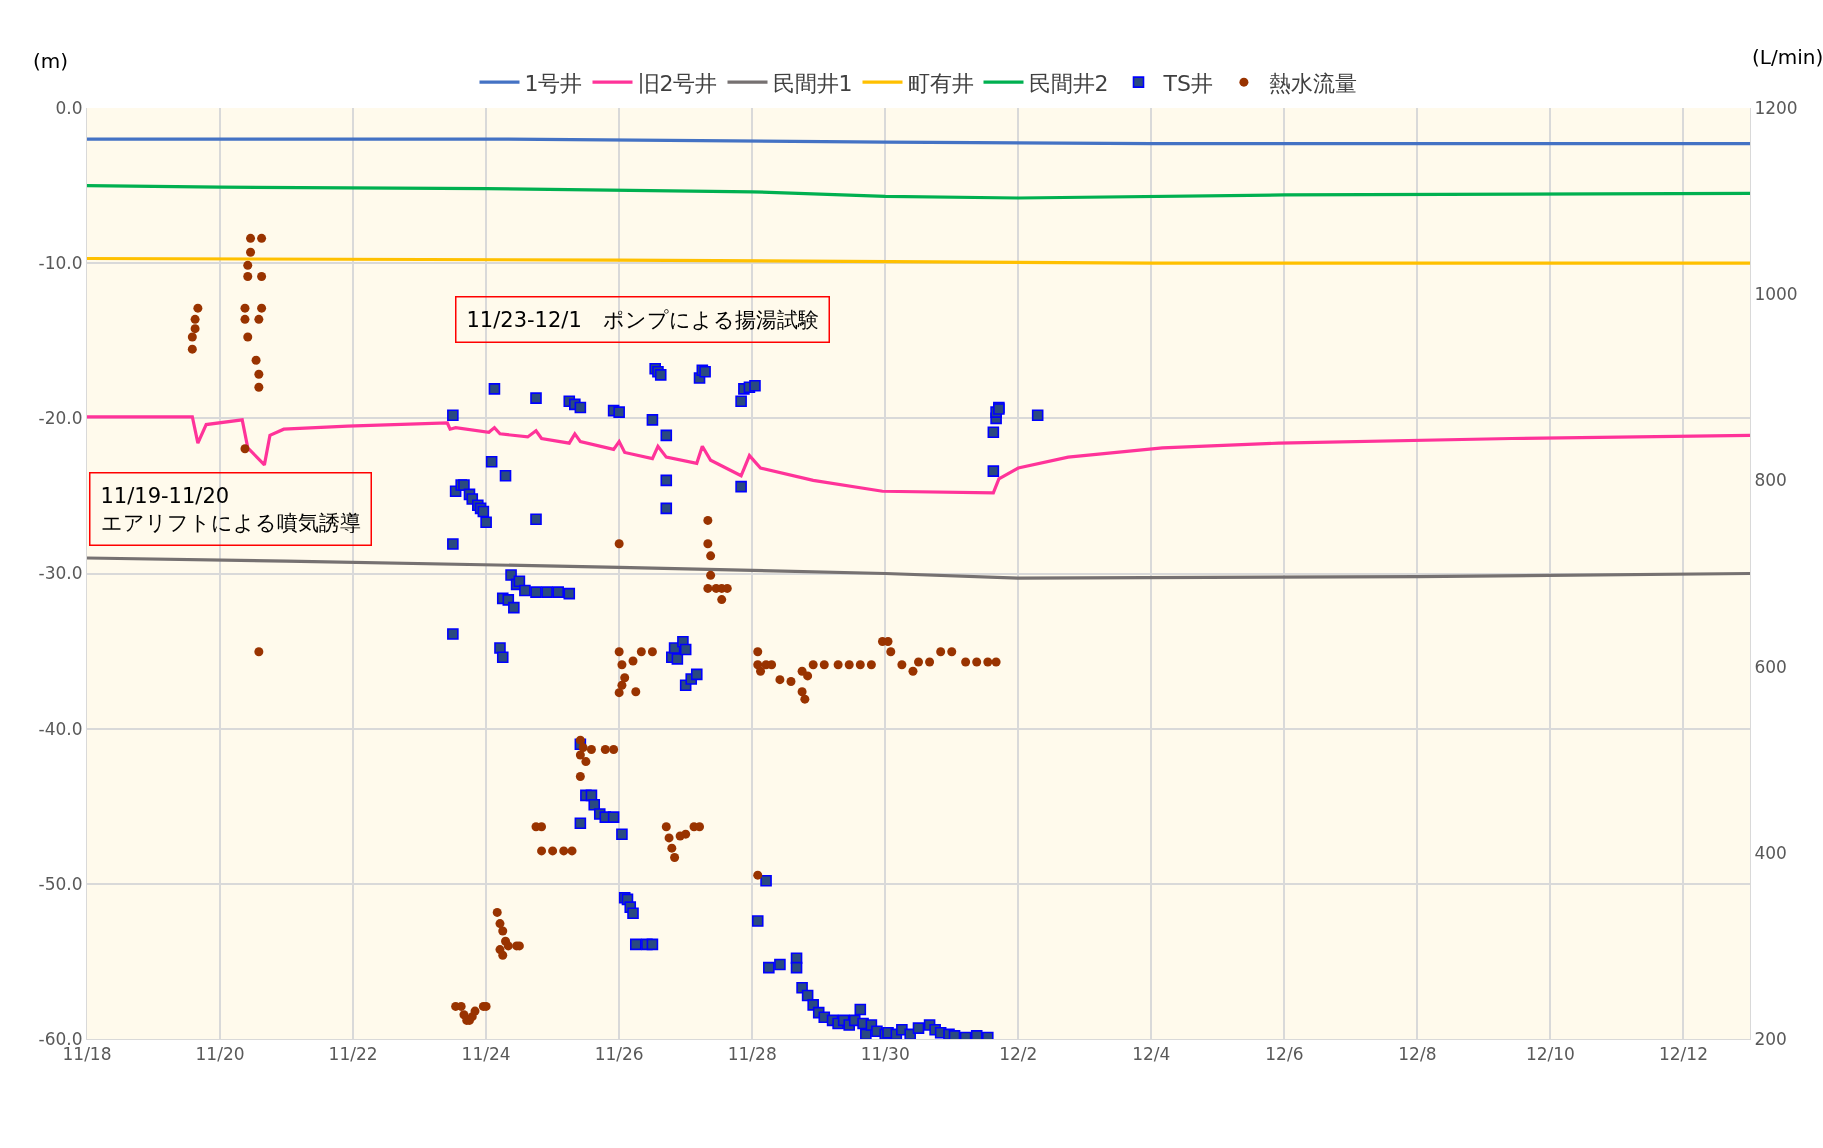  Describe the element at coordinates (60, 728) in the screenshot. I see `y-tick-label: -40.0` at that location.